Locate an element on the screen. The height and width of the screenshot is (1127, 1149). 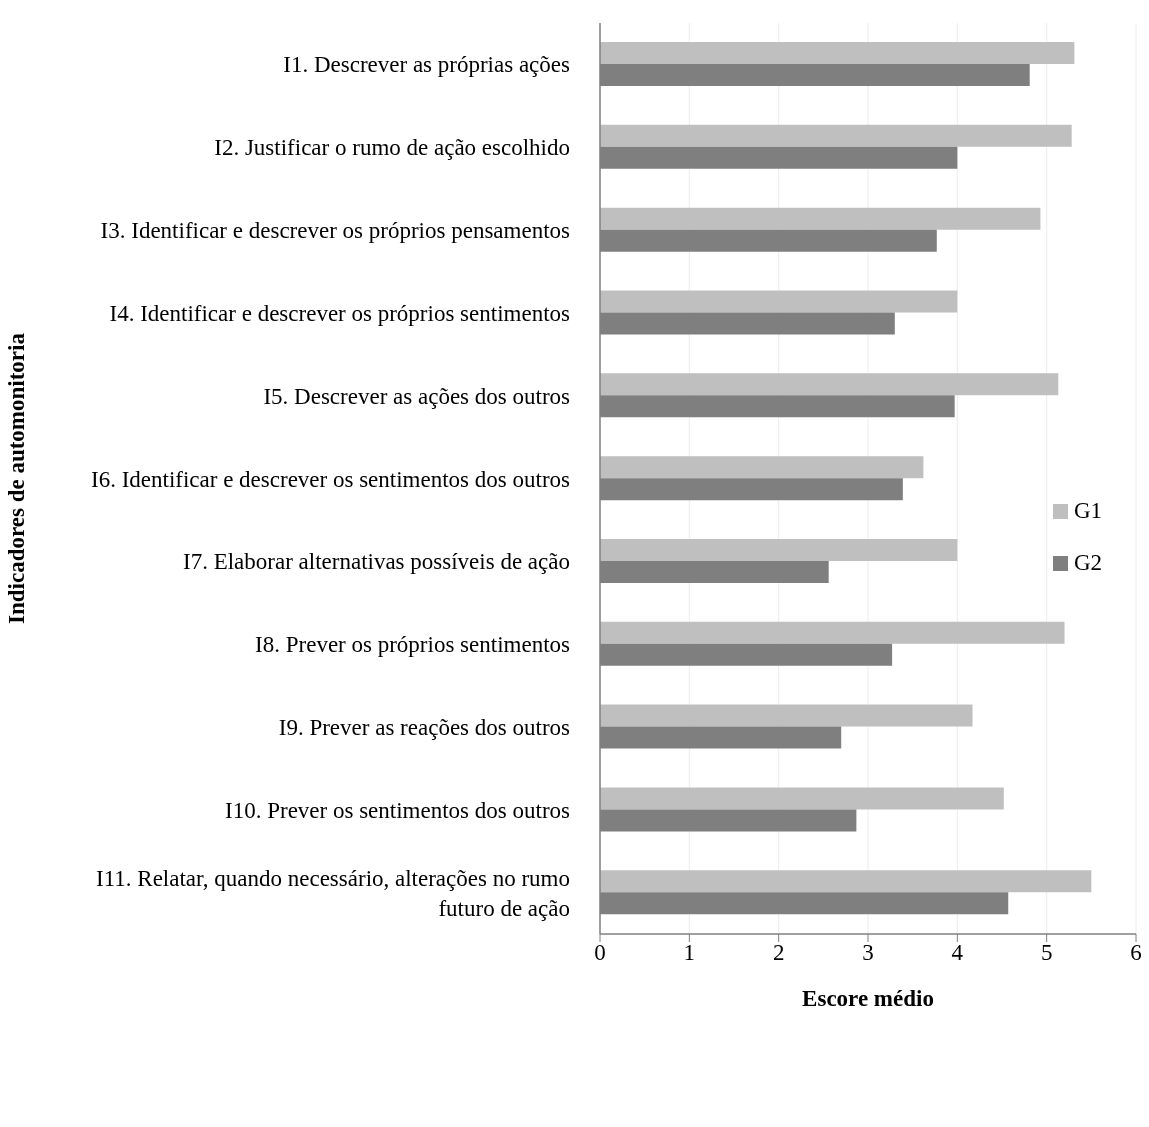
legend-label: G1 is located at coordinates (1088, 511).